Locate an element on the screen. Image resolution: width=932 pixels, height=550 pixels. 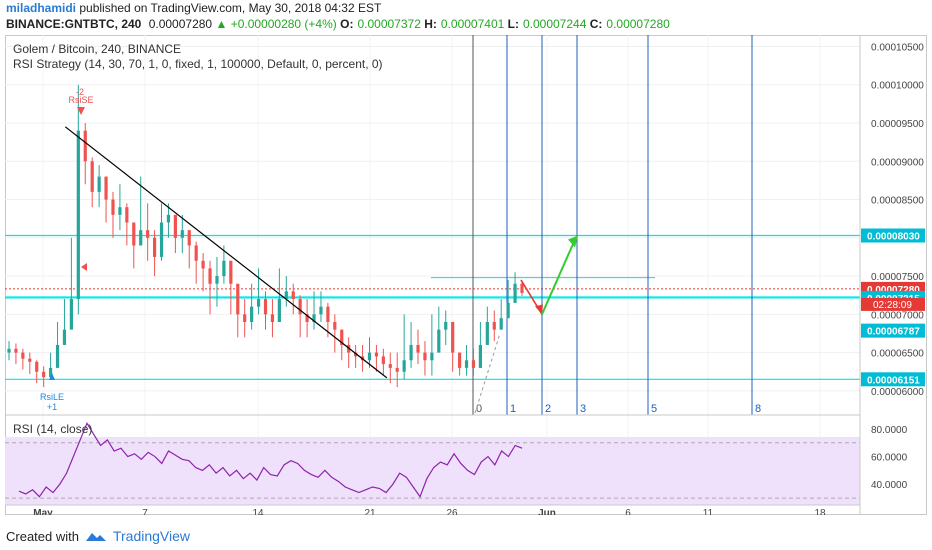
change-value: +0.00000280 (+4%) is located at coordinates (283, 24).